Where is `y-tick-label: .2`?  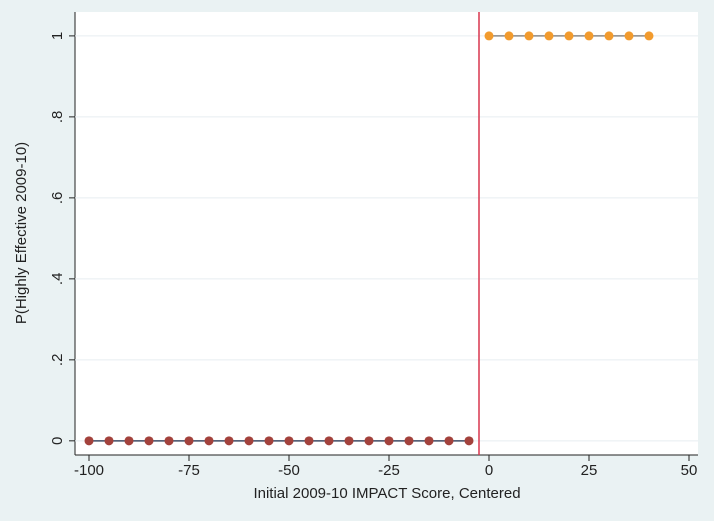
y-tick-label: .2 is located at coordinates (57, 360).